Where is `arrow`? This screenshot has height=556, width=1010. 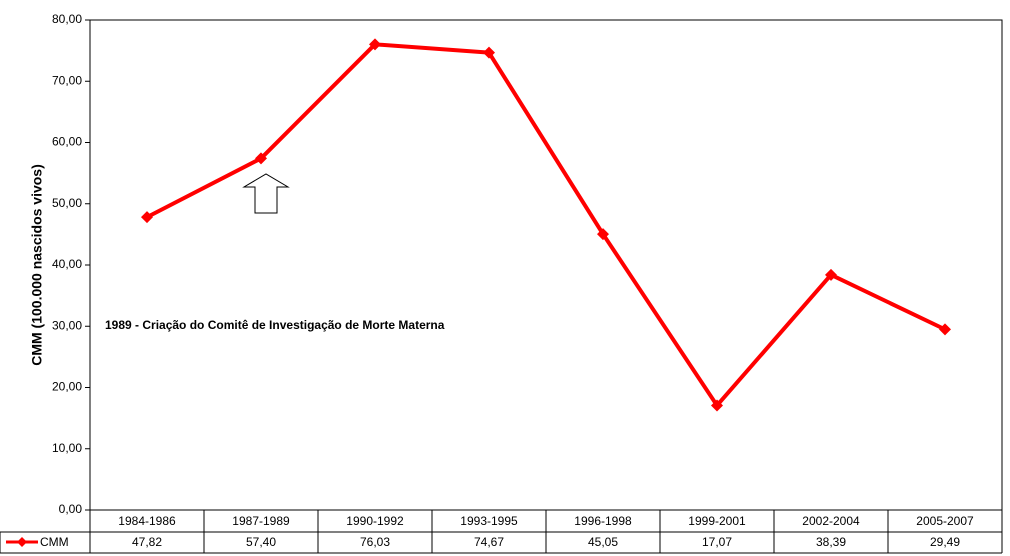 arrow is located at coordinates (266, 193).